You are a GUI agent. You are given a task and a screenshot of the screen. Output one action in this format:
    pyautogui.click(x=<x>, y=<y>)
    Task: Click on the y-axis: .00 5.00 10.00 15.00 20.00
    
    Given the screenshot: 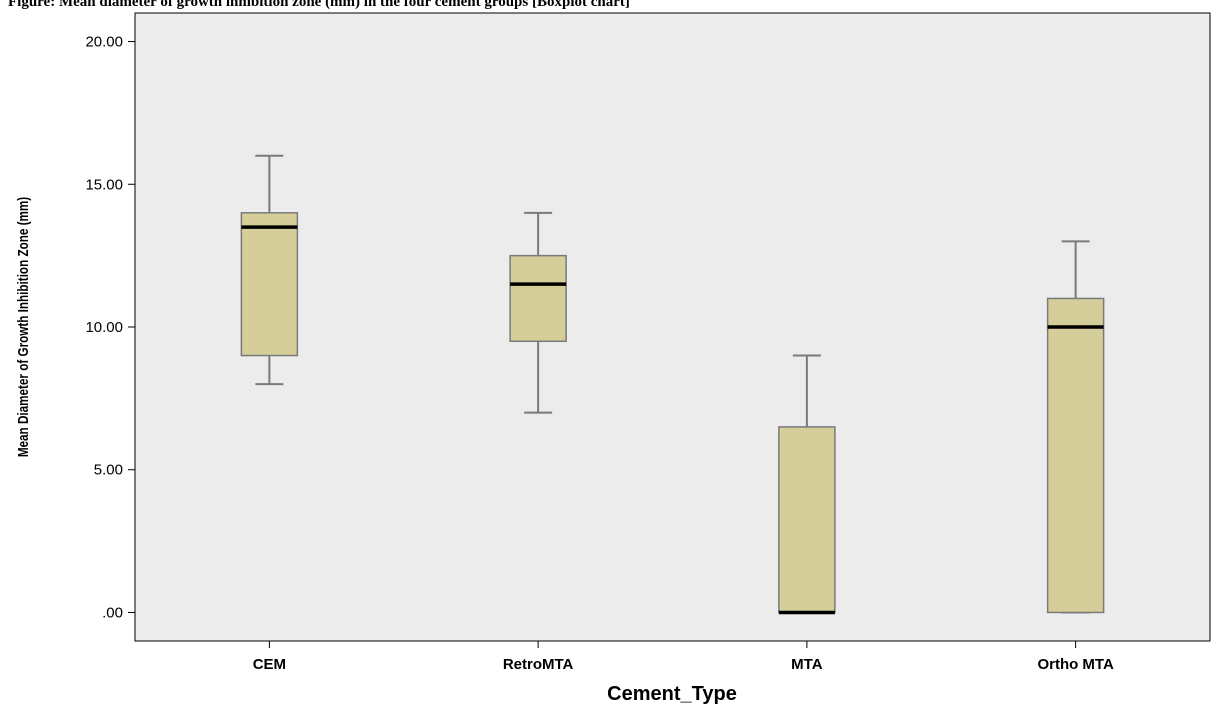 What is the action you would take?
    pyautogui.click(x=110, y=327)
    